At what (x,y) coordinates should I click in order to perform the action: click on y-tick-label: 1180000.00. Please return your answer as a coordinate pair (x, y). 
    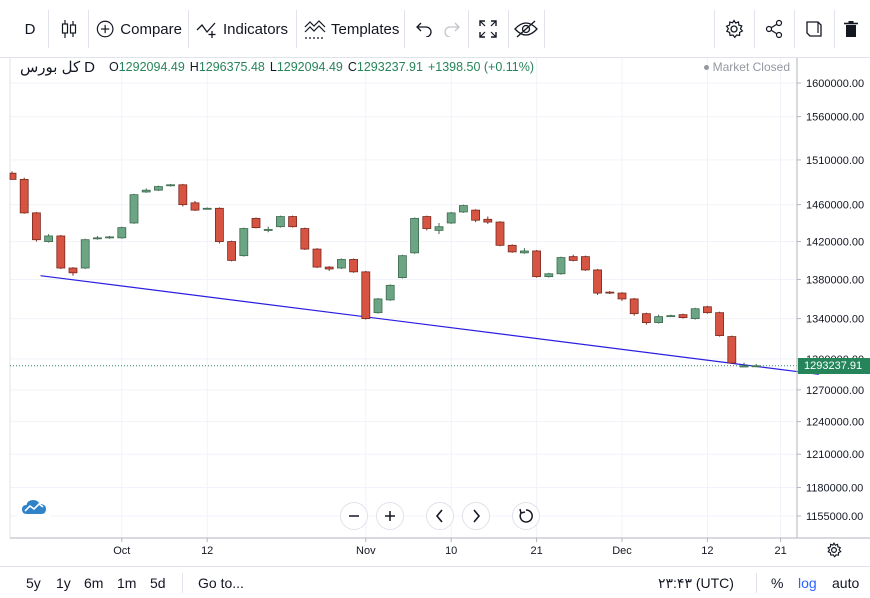
    Looking at the image, I should click on (834, 489).